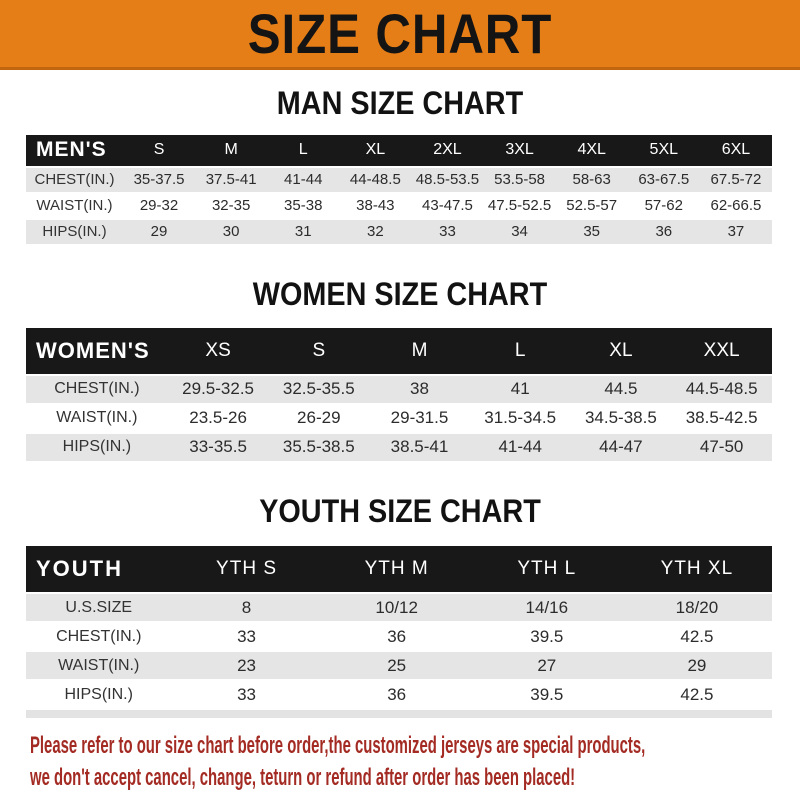 This screenshot has width=800, height=800. I want to click on column-header: 5XL, so click(663, 150).